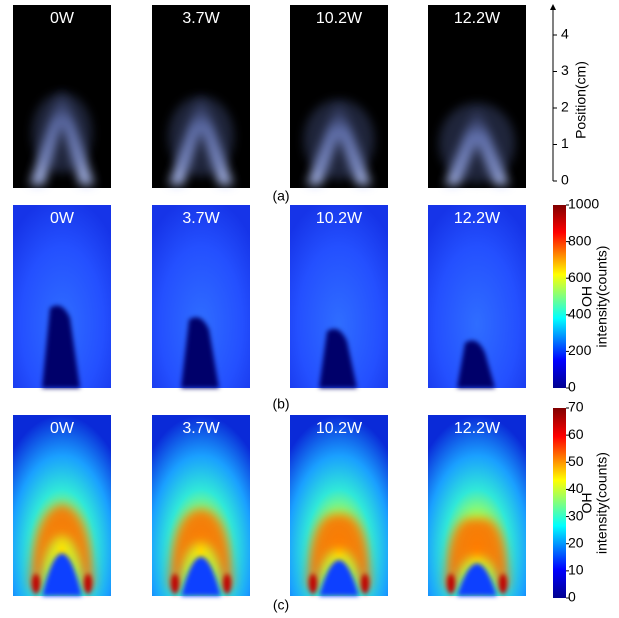  Describe the element at coordinates (576, 570) in the screenshot. I see `tick-label: 10` at that location.